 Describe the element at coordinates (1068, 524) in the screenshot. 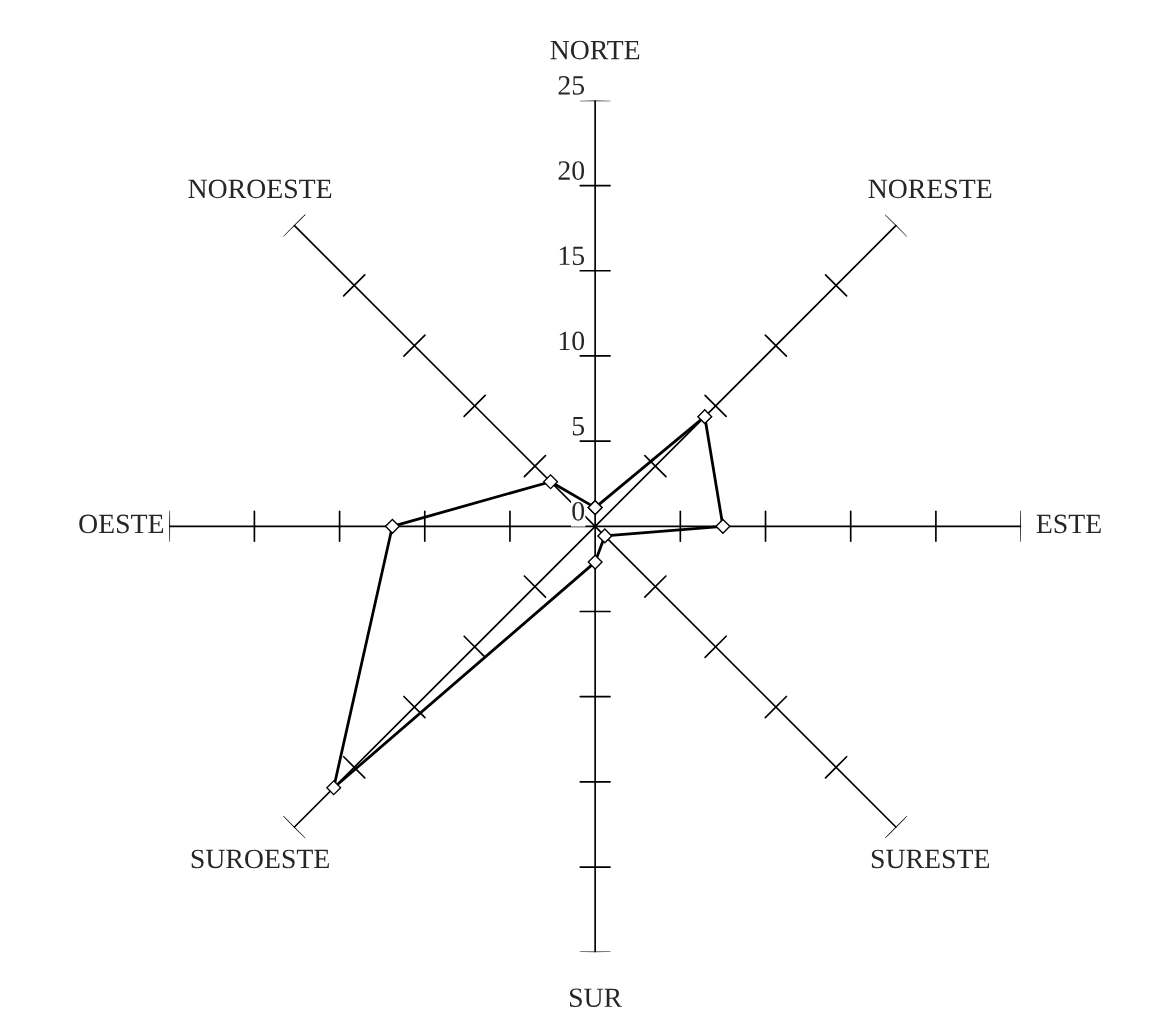

I see `spoke-label: ESTE` at that location.